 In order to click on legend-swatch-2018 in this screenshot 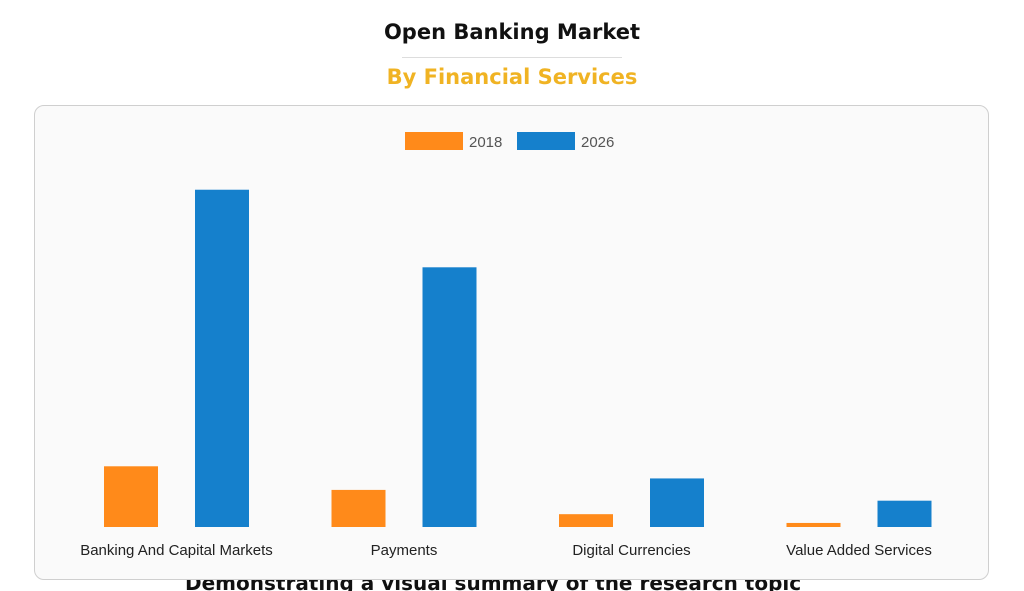, I will do `click(434, 141)`.